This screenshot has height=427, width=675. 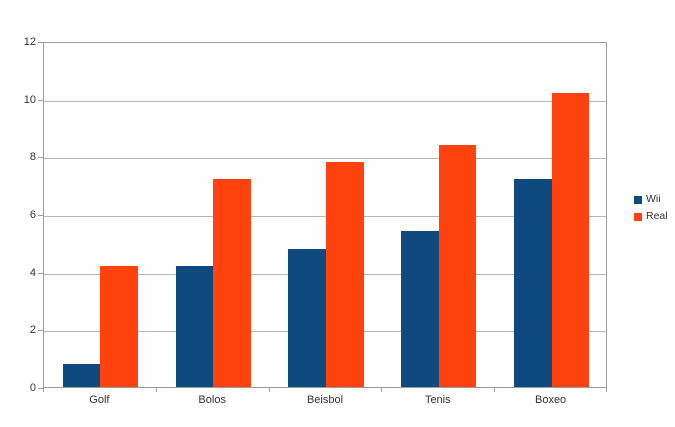 I want to click on bar-wii-tenis, so click(x=420, y=309).